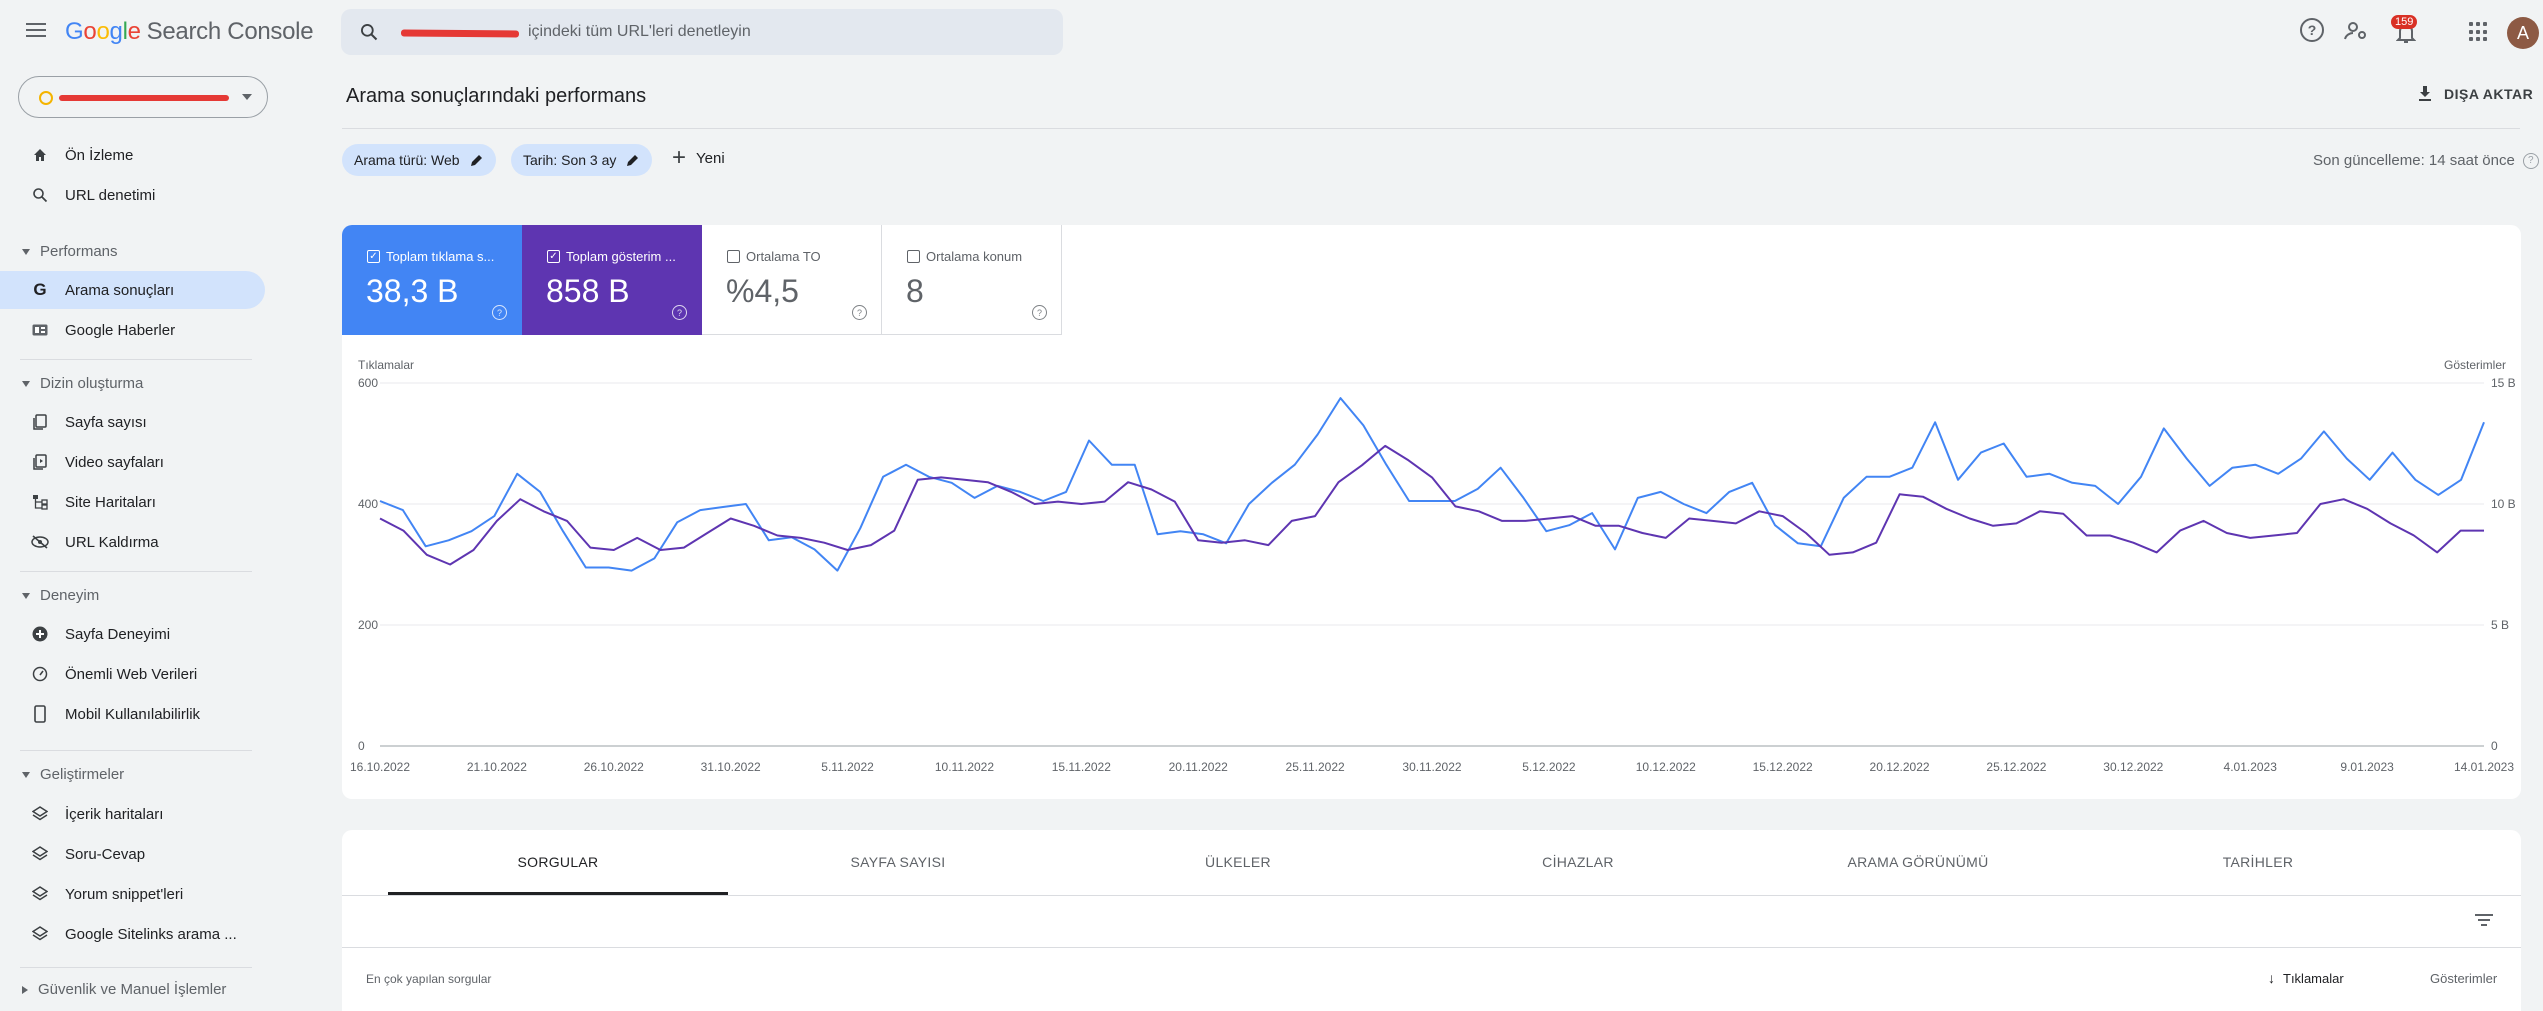 The image size is (2543, 1011). I want to click on metric-value: 38,3 B, so click(412, 291).